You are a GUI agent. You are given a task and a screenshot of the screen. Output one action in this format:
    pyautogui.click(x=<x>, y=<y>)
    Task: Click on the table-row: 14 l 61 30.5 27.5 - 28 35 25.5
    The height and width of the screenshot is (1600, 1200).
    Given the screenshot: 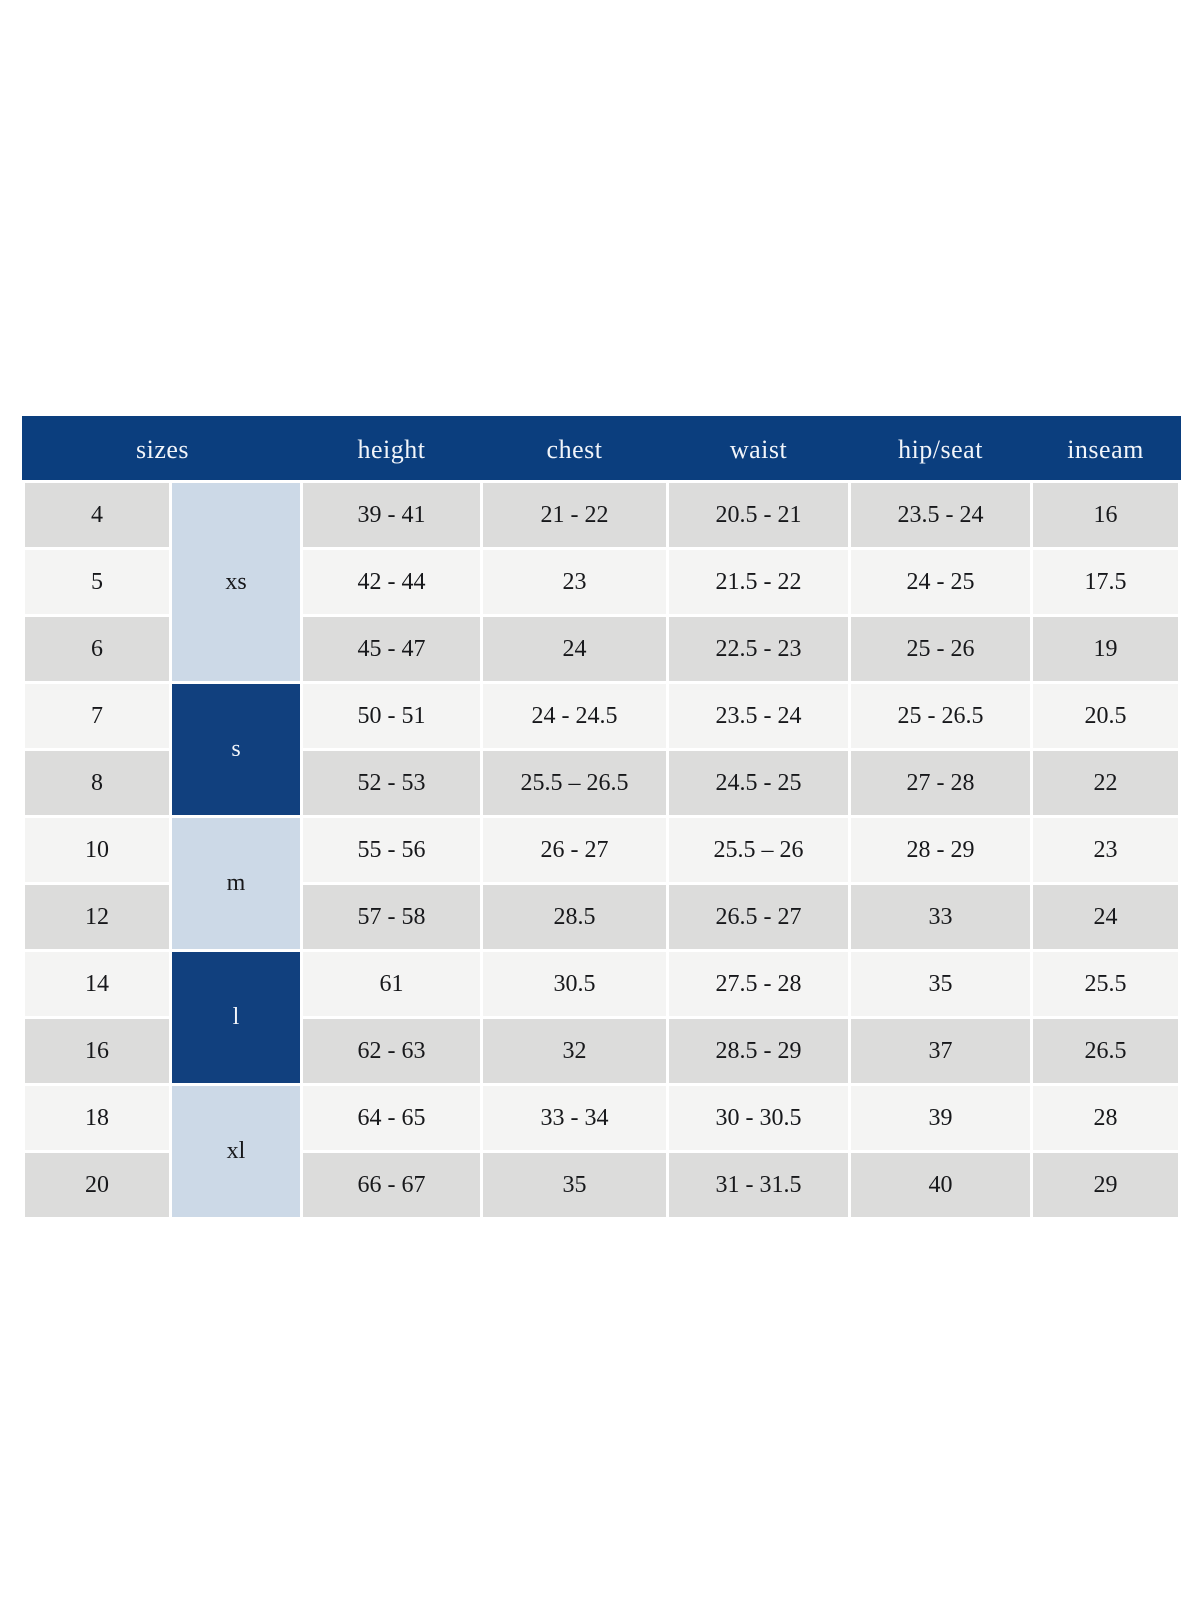 What is the action you would take?
    pyautogui.click(x=602, y=1017)
    